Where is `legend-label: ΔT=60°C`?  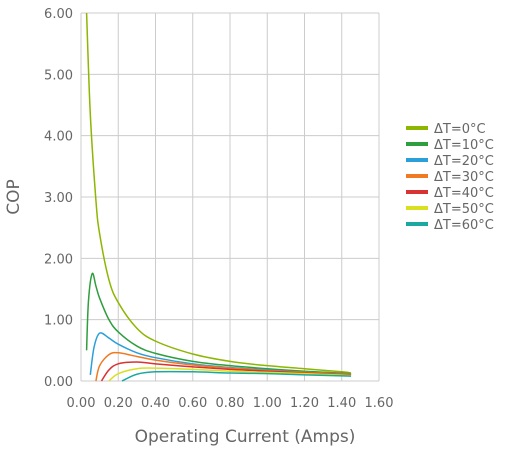 legend-label: ΔT=60°C is located at coordinates (464, 225).